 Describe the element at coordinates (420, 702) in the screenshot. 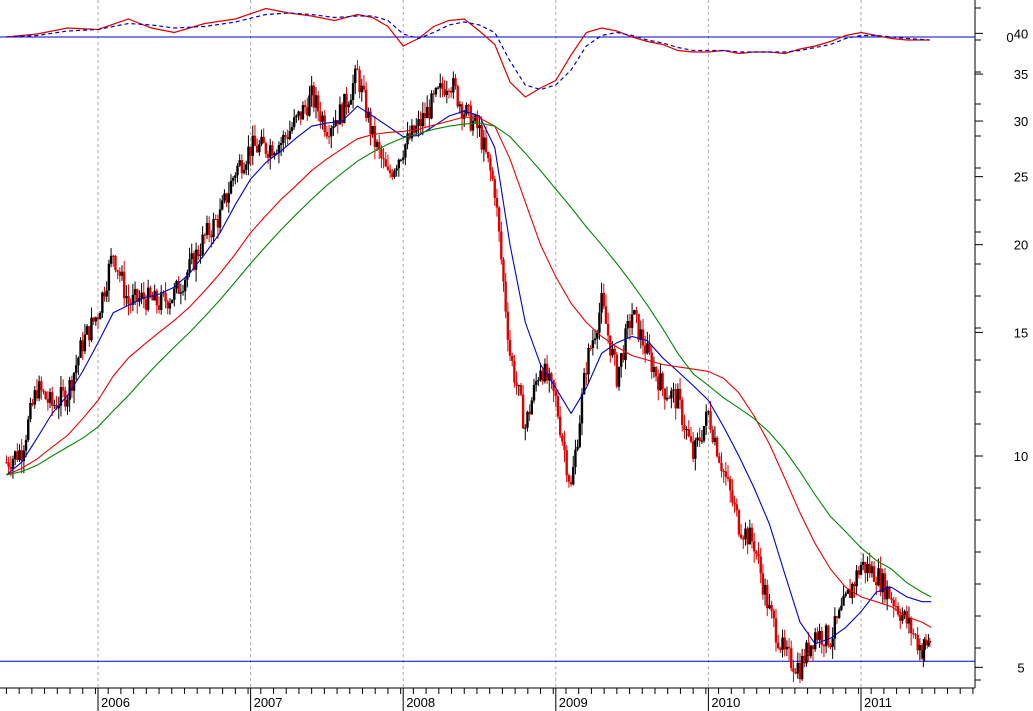

I see `year-label: 2008` at that location.